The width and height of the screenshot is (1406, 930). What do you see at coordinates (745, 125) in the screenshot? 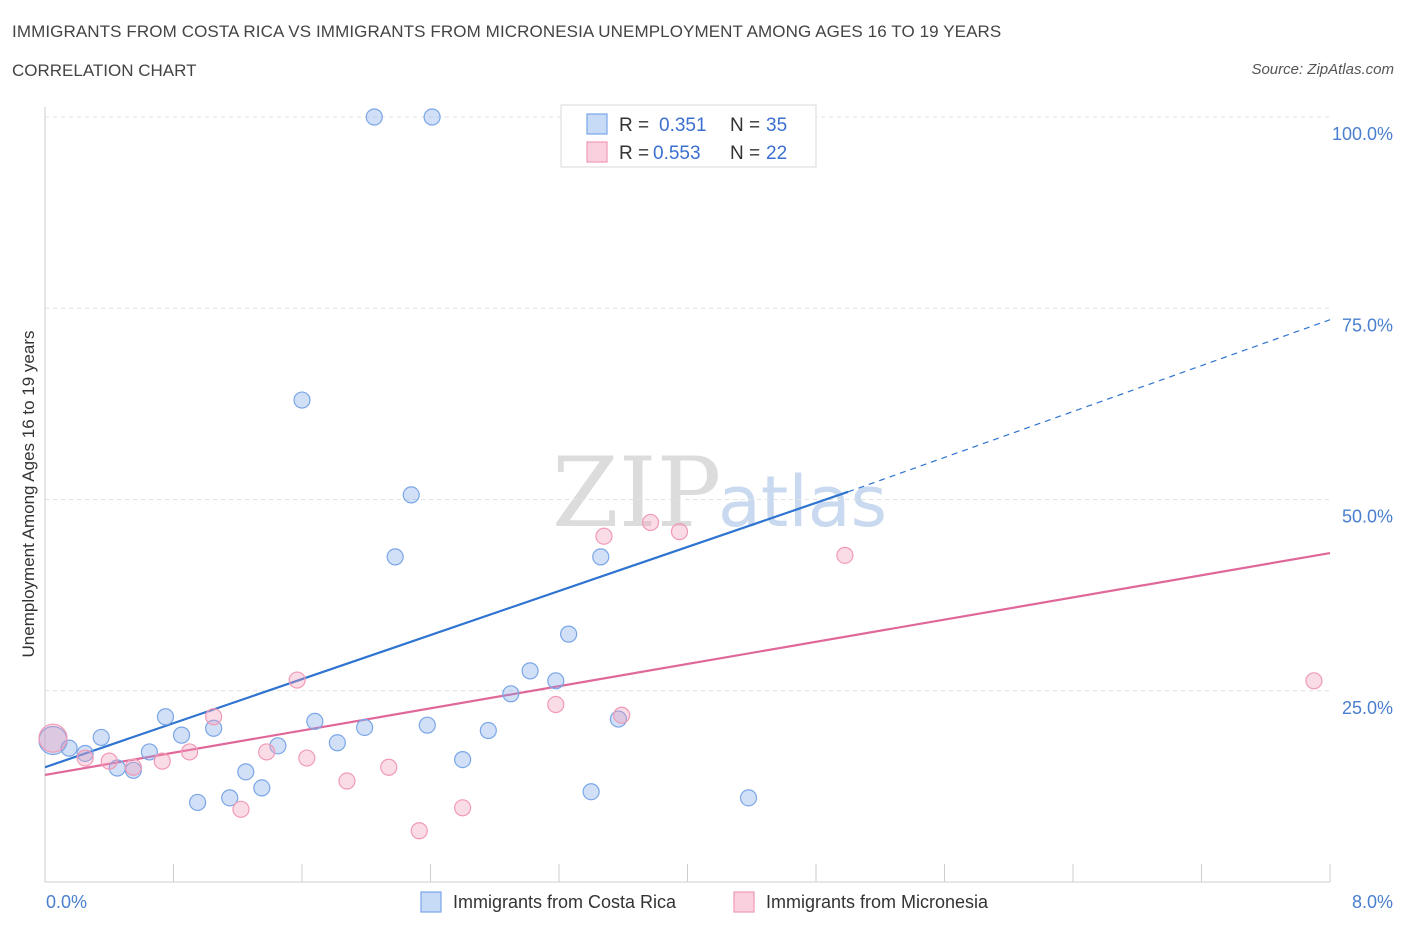
I see `legend-n-label-1: N =` at bounding box center [745, 125].